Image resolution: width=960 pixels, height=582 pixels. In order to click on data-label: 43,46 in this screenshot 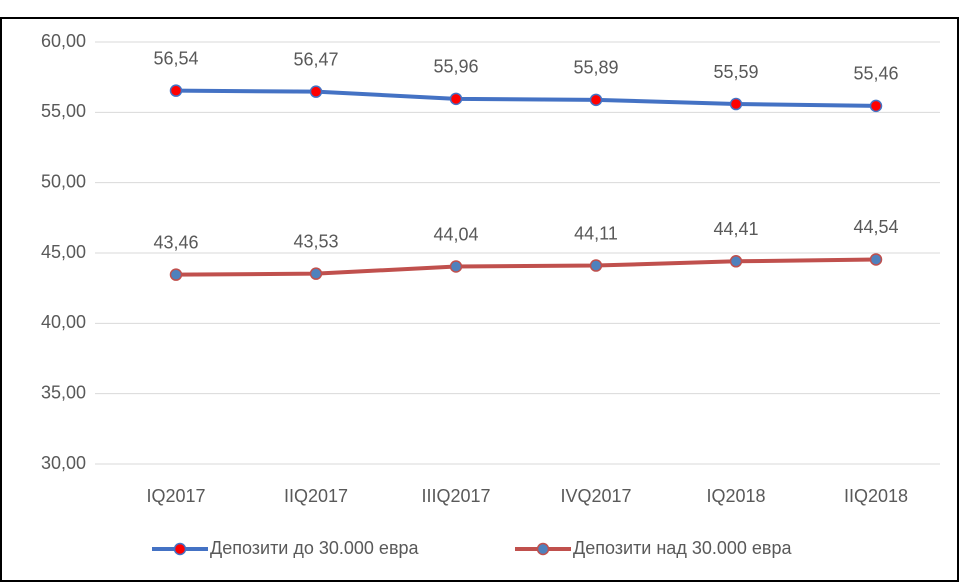, I will do `click(175, 242)`.